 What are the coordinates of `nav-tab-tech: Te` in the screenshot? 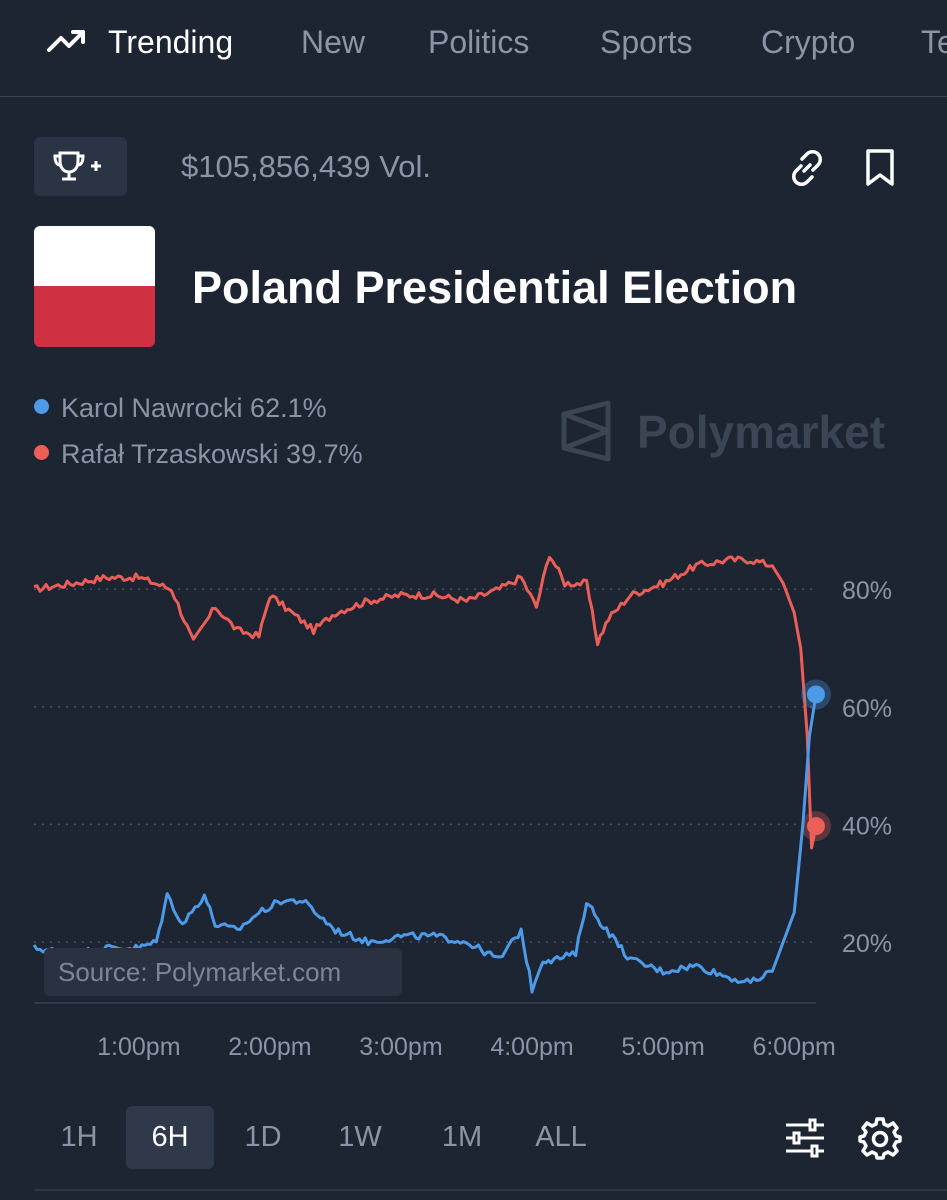 It's located at (934, 42).